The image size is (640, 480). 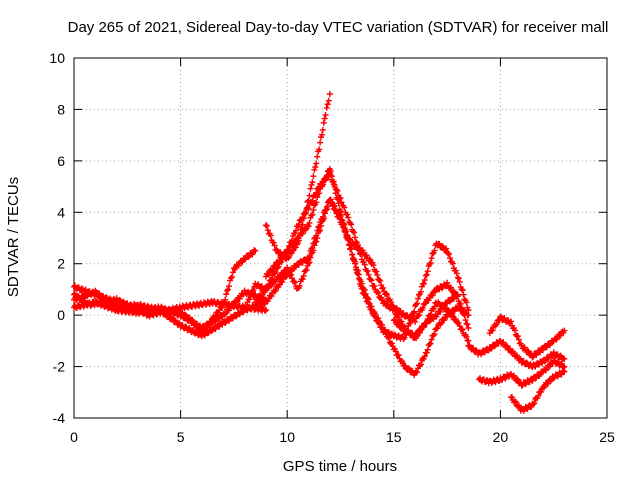 What do you see at coordinates (607, 437) in the screenshot?
I see `x-tick-label: 25` at bounding box center [607, 437].